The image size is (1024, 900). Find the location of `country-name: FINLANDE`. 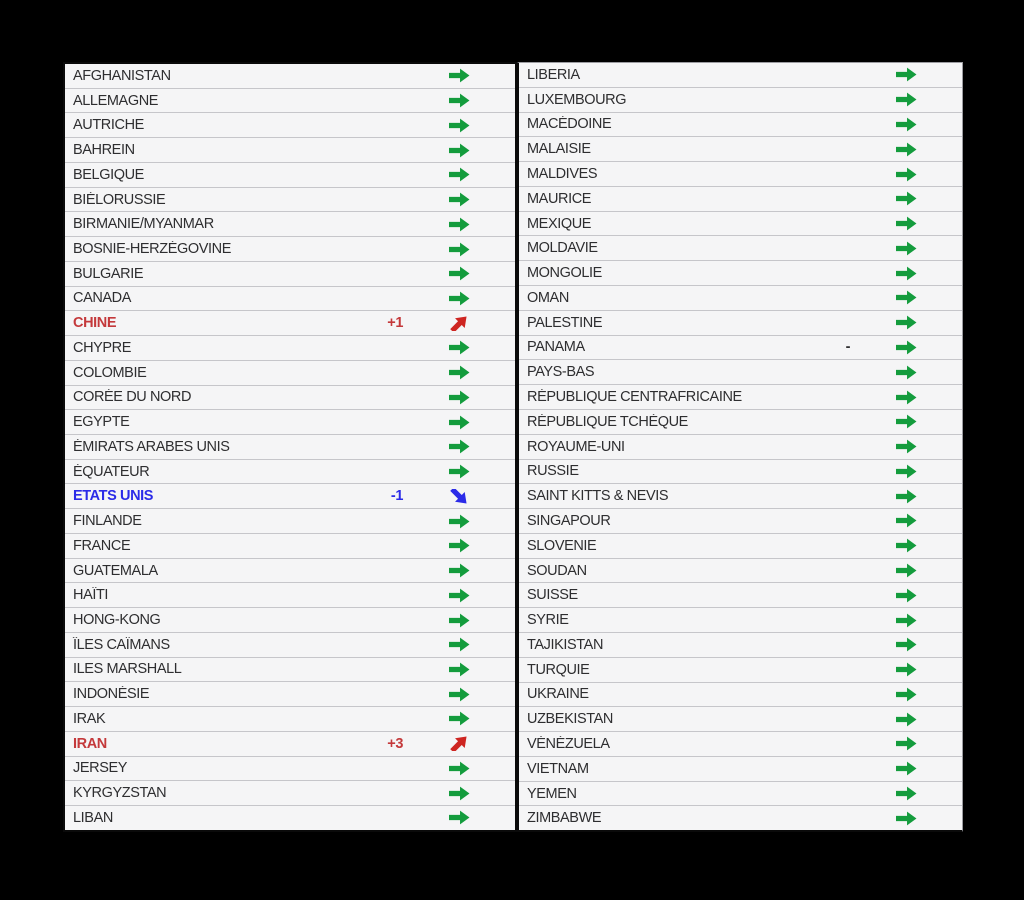

country-name: FINLANDE is located at coordinates (107, 521).